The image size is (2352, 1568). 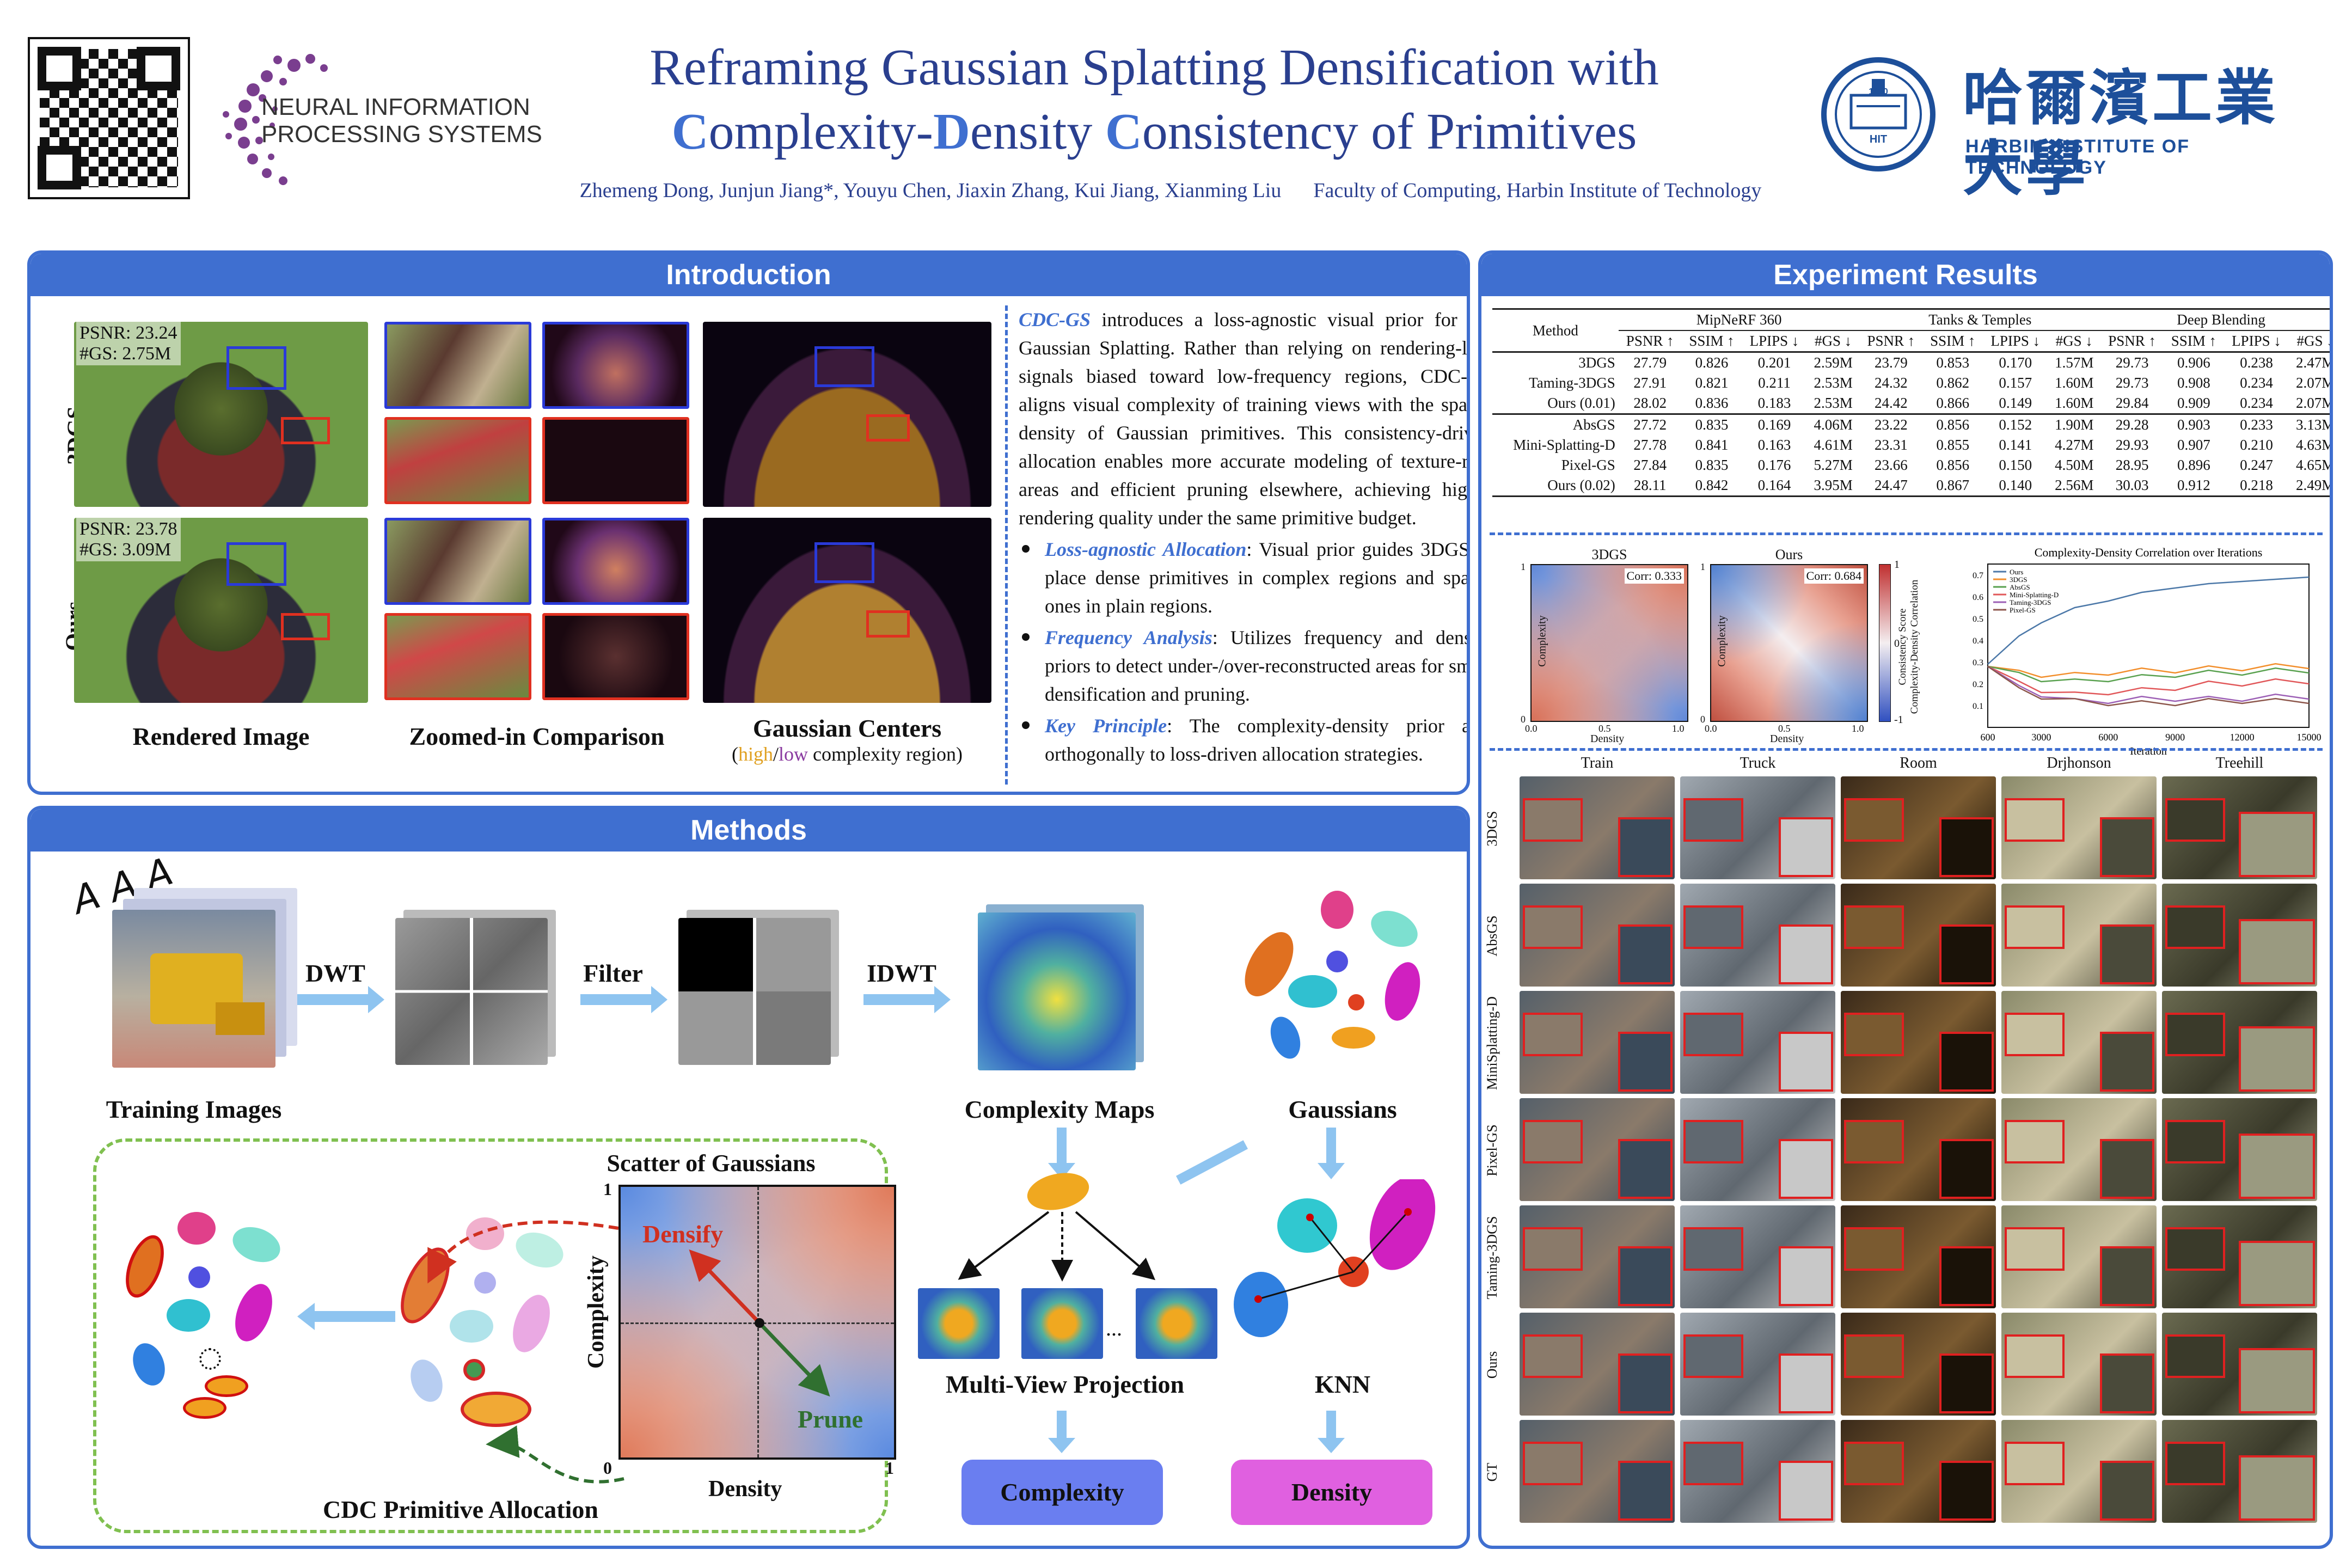 I want to click on line-series-3dgs, so click(x=2148, y=670).